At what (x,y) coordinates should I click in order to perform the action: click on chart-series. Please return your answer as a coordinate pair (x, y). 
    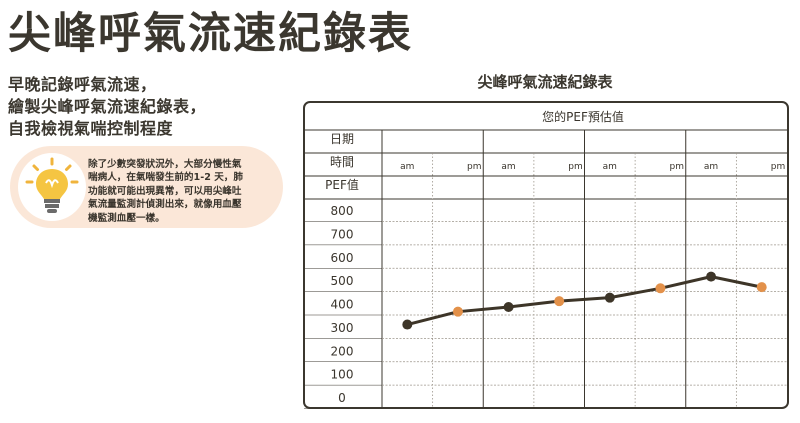
    Looking at the image, I should click on (584, 300).